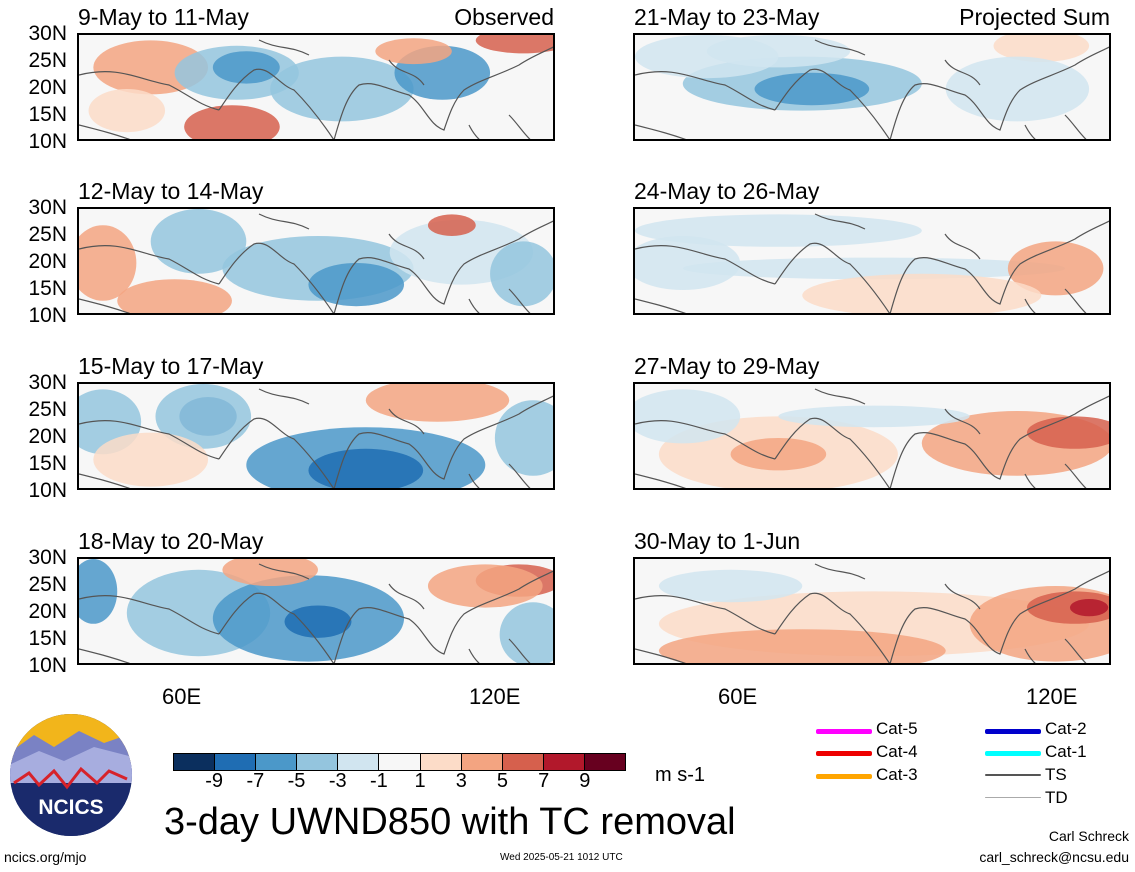 The height and width of the screenshot is (872, 1135). I want to click on colorbar-label: -9, so click(214, 781).